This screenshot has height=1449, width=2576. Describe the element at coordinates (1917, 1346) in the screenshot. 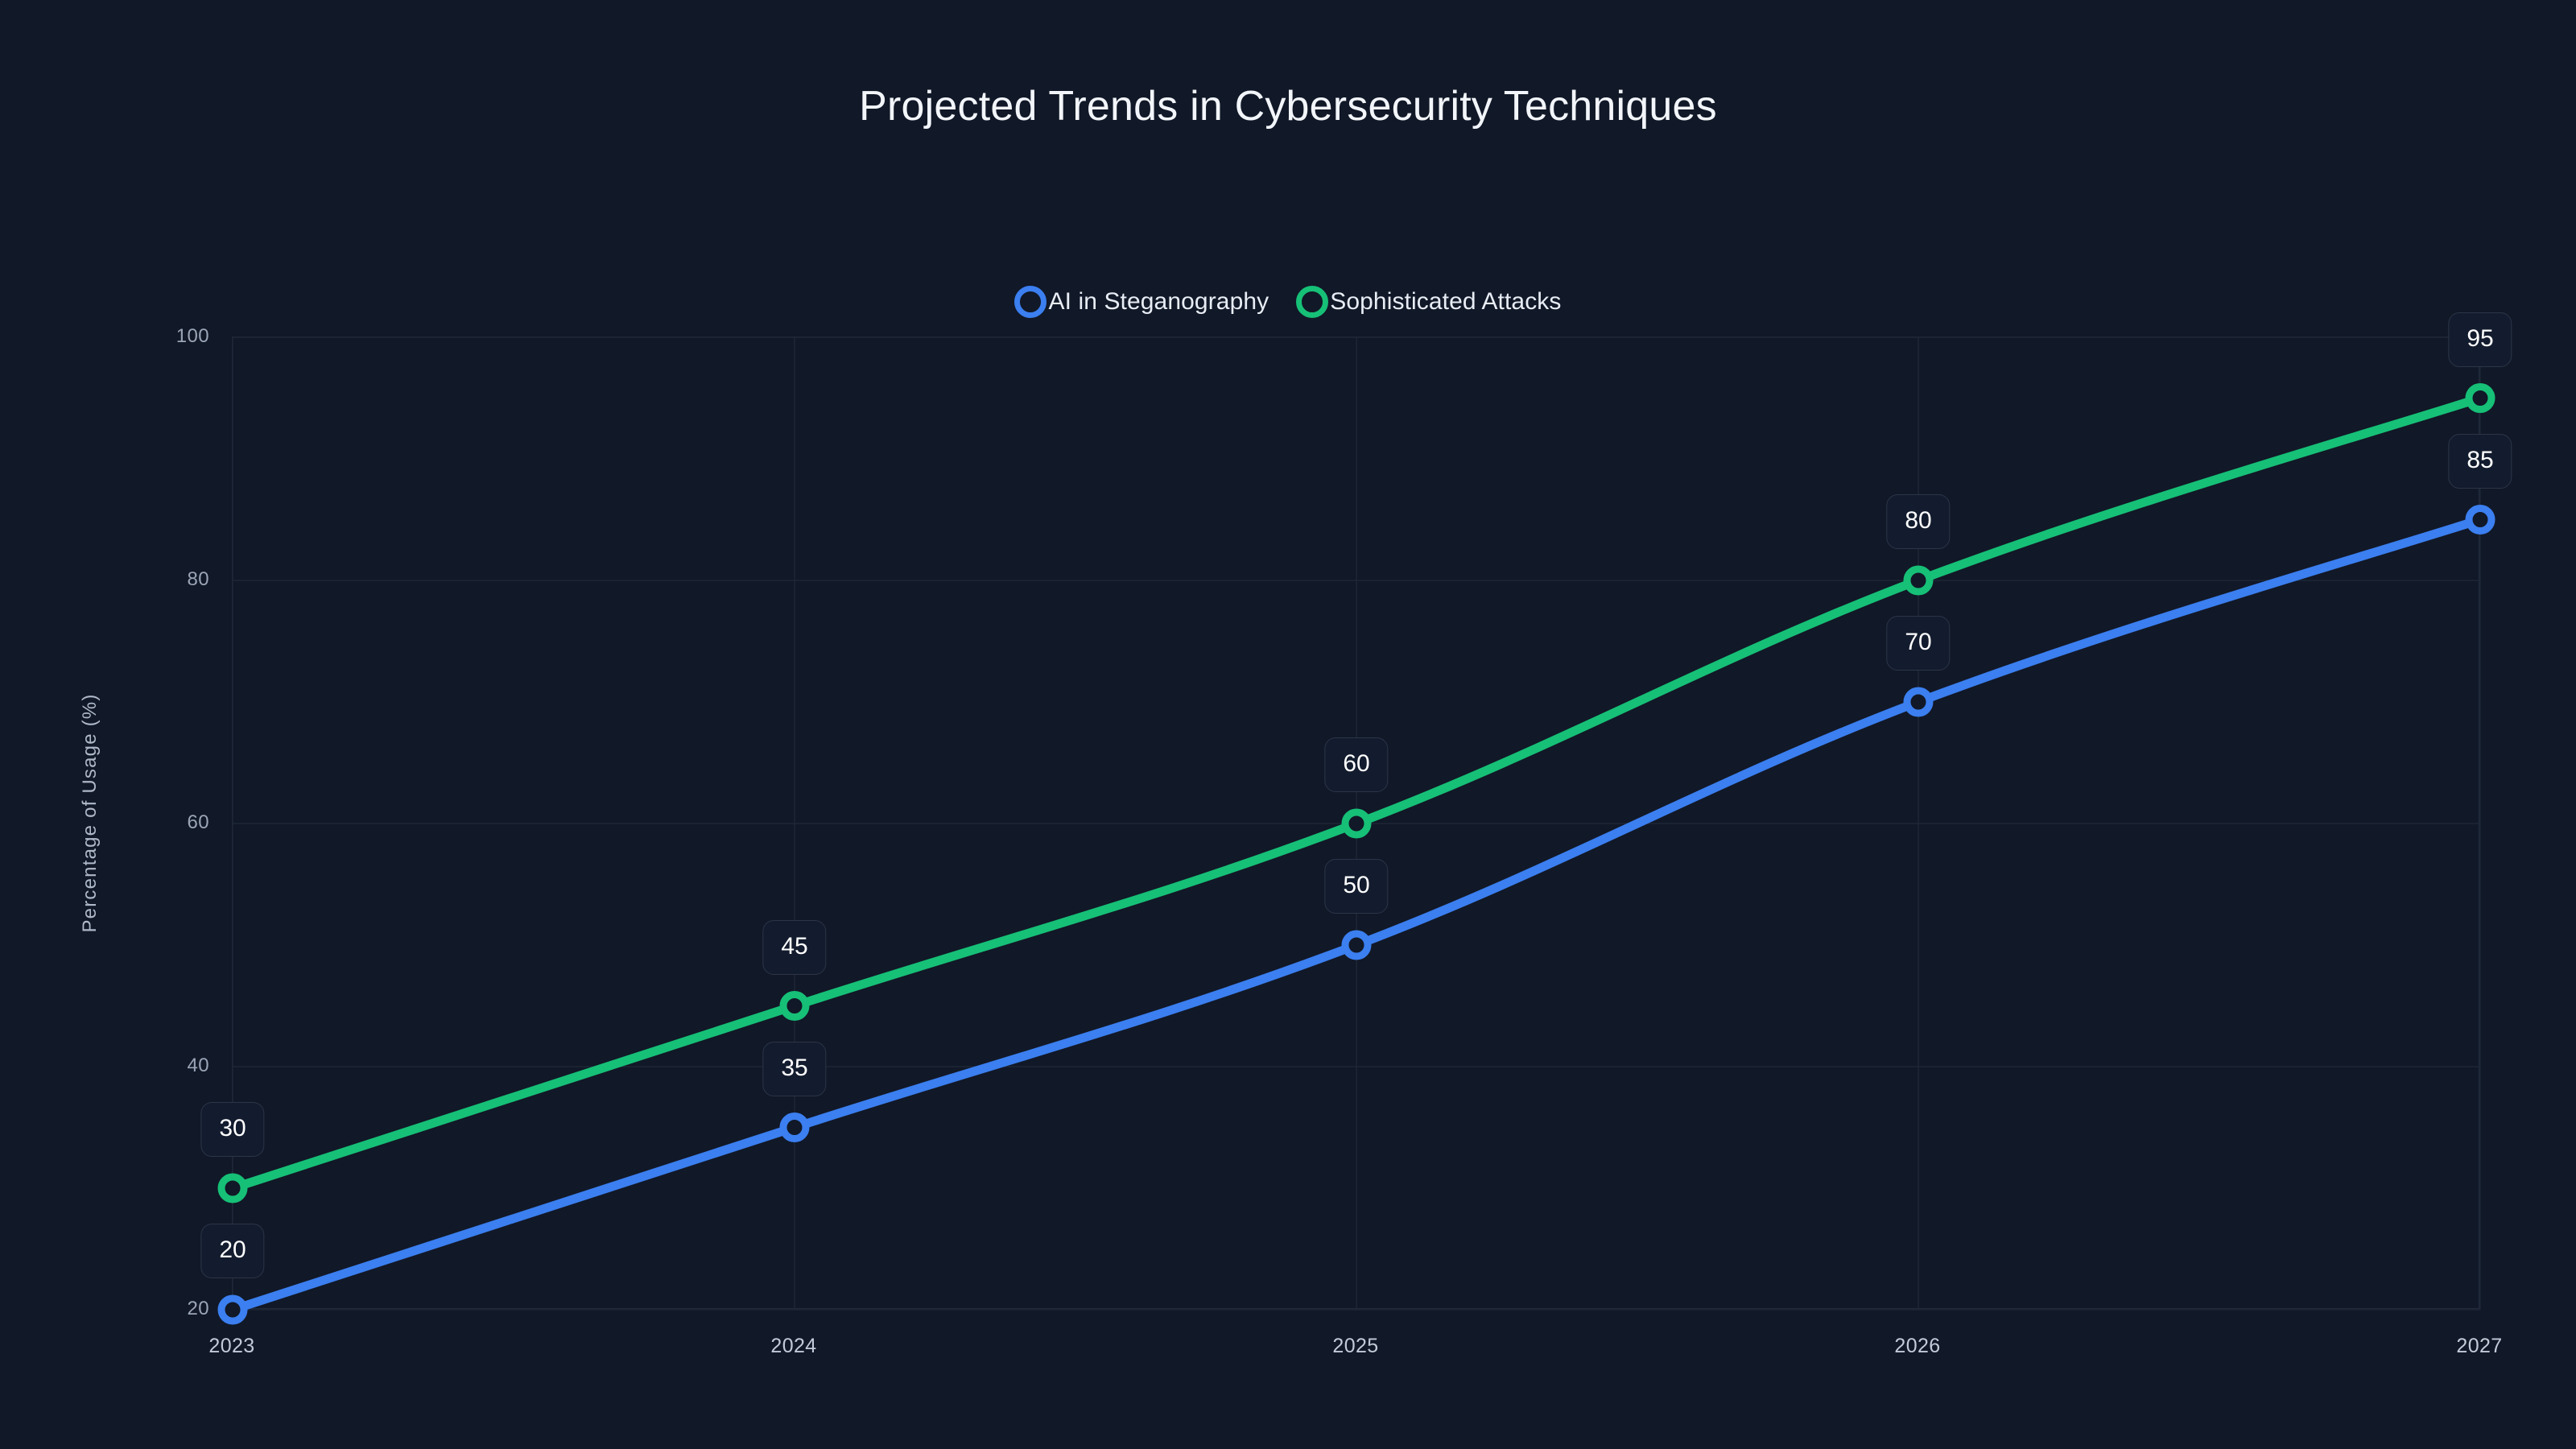

I see `x-axis-tick-label: 2026` at that location.